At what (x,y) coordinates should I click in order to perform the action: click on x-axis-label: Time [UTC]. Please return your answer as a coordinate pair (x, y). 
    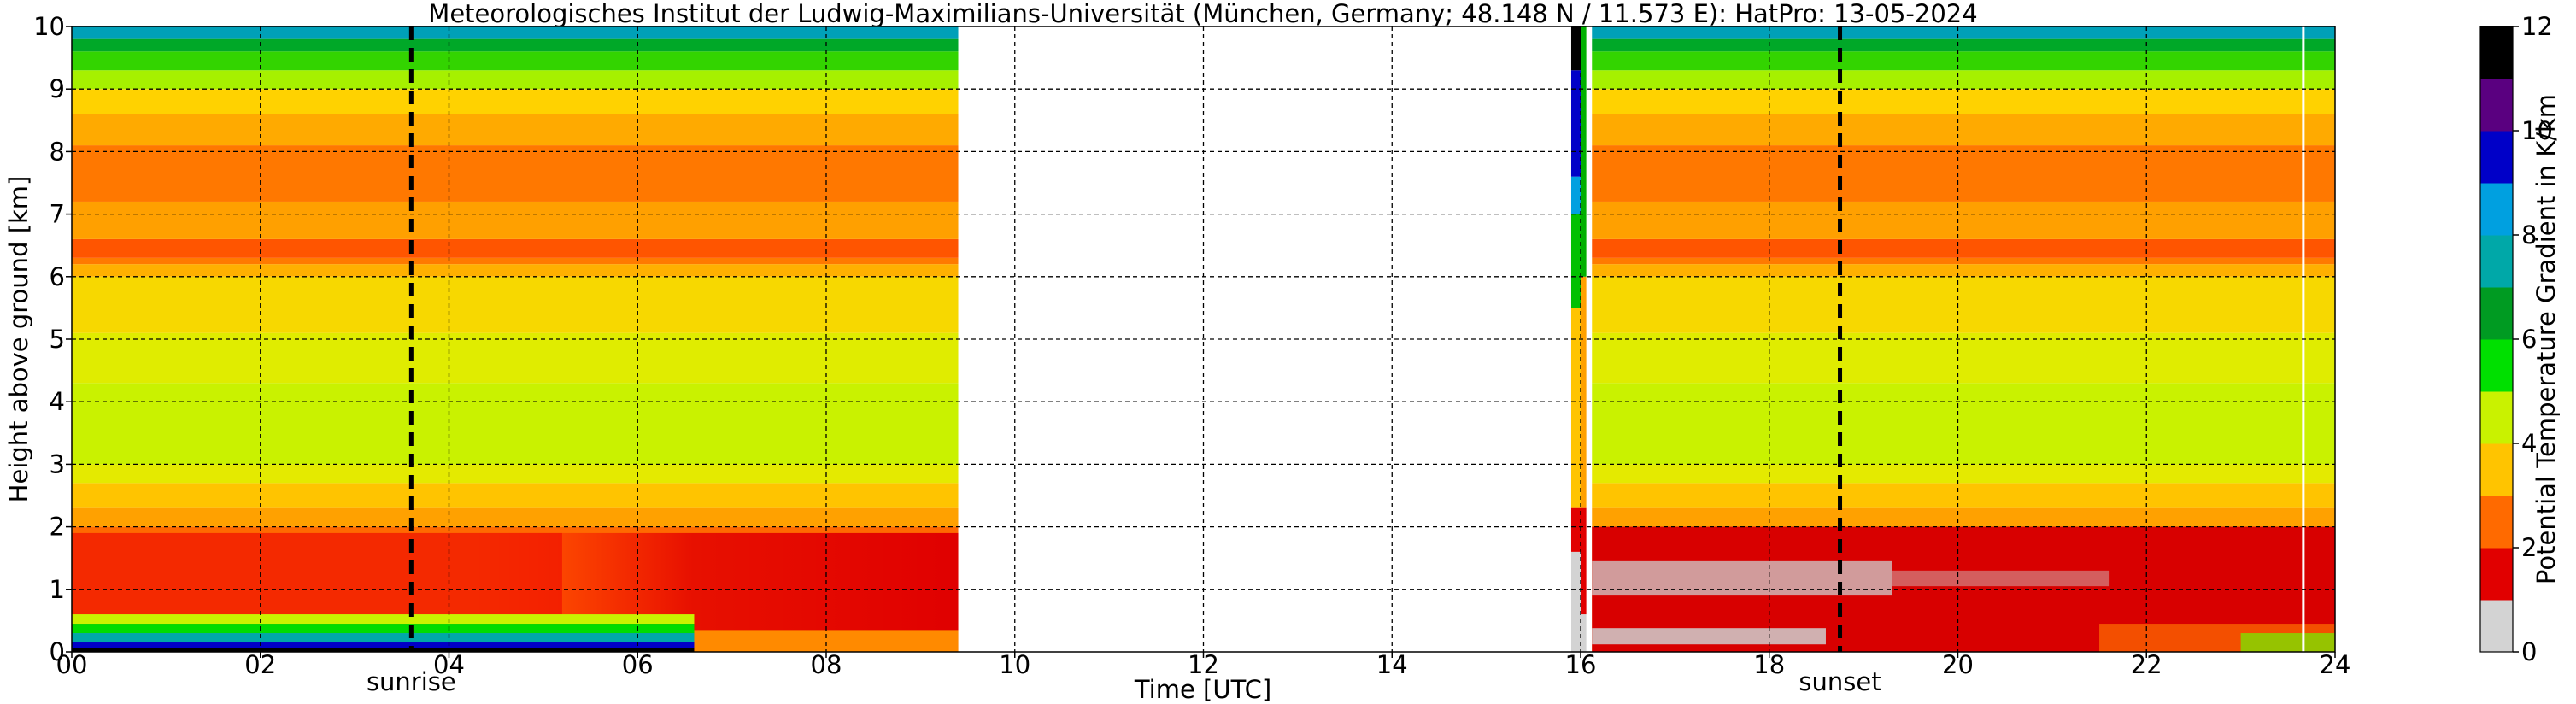
    Looking at the image, I should click on (1202, 689).